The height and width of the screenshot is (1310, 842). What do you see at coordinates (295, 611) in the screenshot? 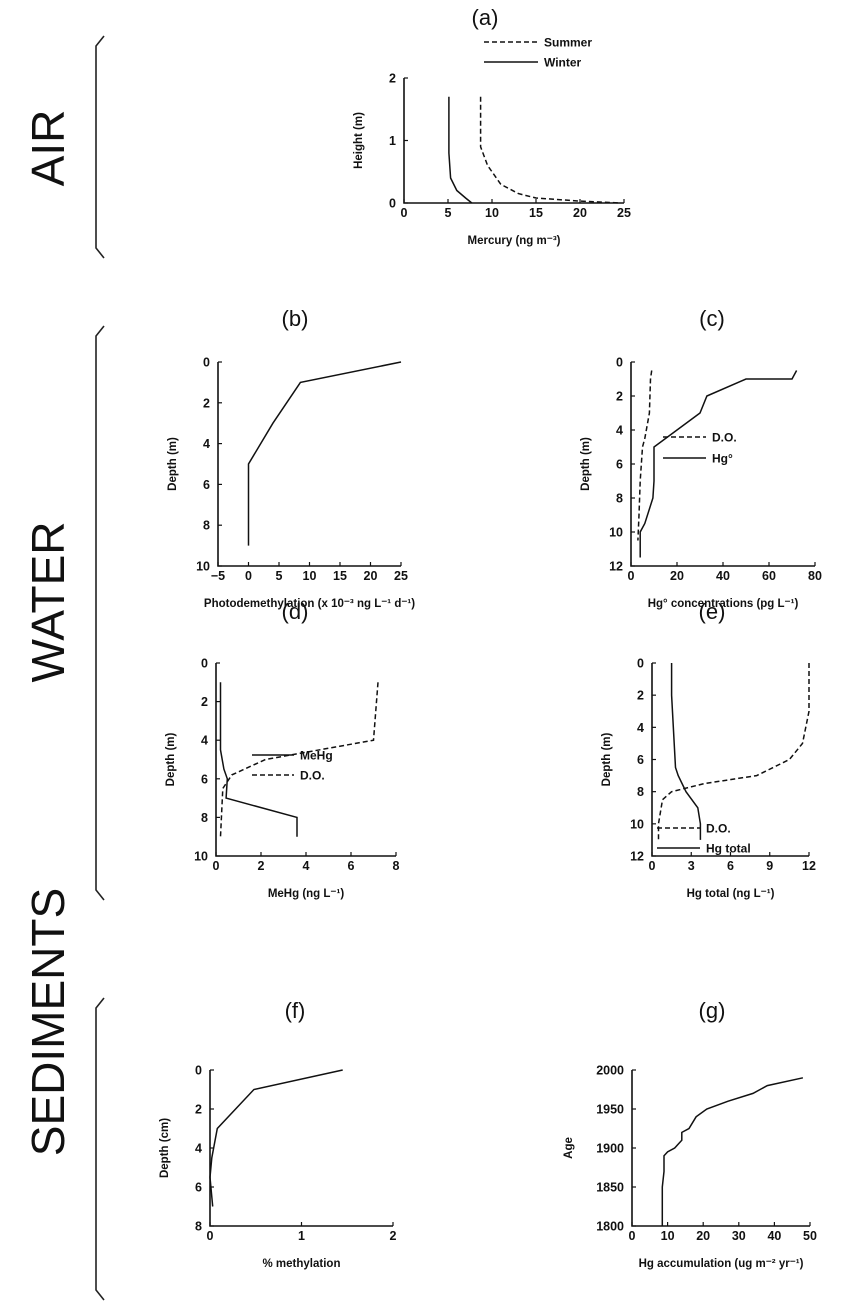
I see `panel-d-label: (d)` at bounding box center [295, 611].